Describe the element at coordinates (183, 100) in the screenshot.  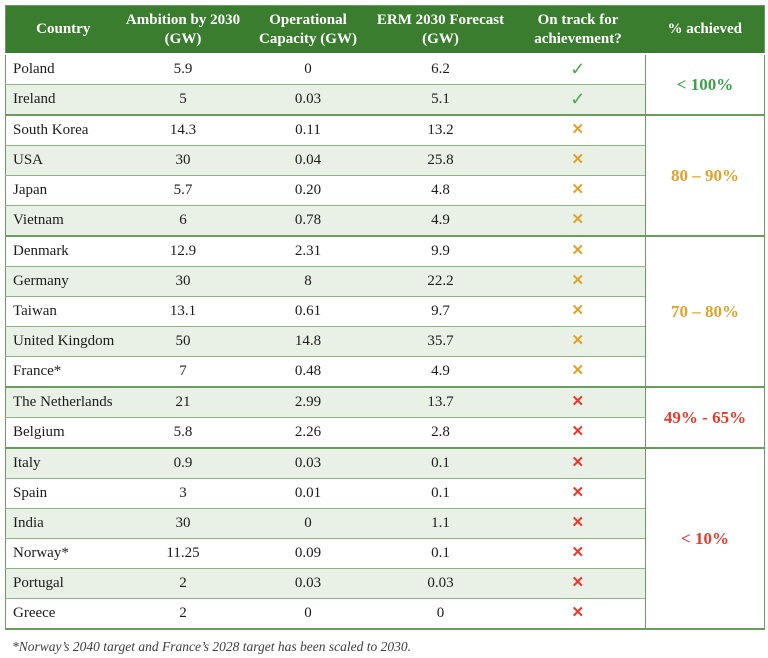
I see `ambition-cell: 5` at that location.